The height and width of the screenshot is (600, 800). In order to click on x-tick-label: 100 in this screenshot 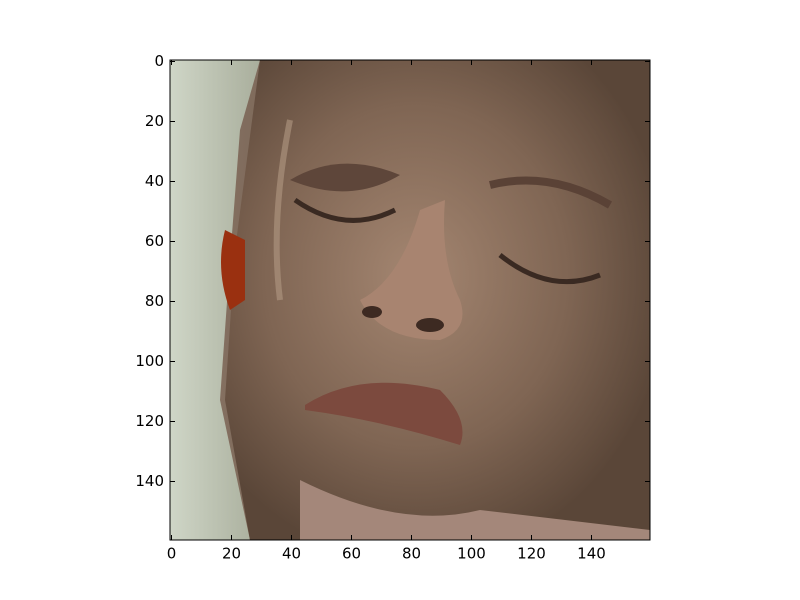, I will do `click(471, 554)`.